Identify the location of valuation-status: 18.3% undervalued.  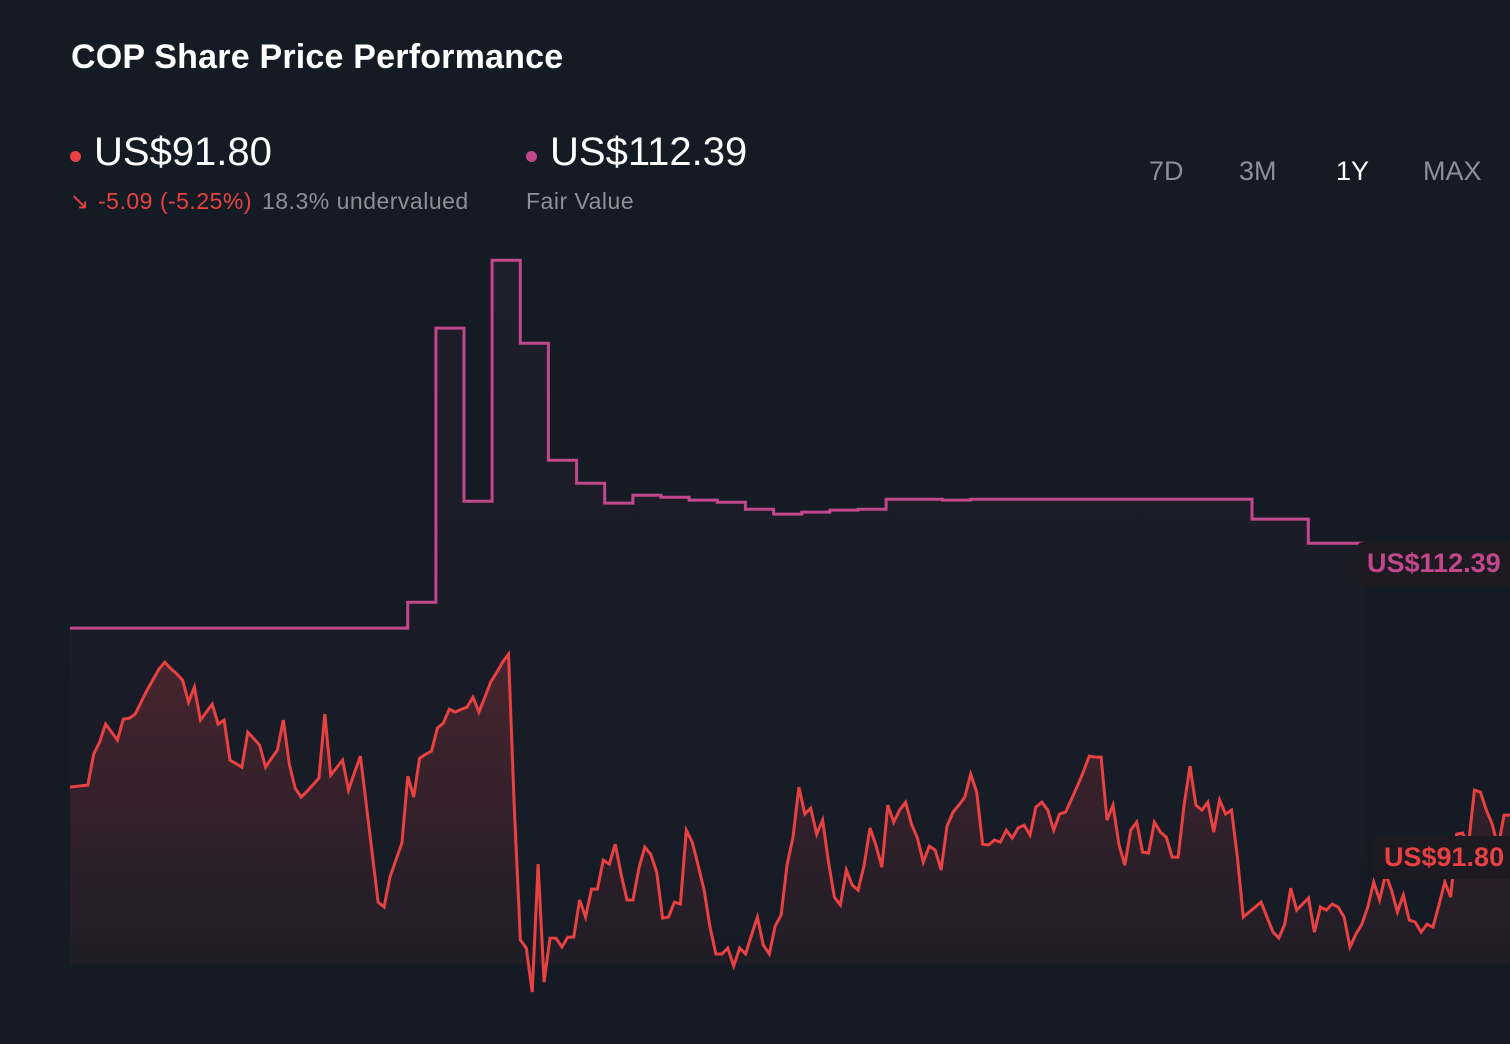
(365, 201).